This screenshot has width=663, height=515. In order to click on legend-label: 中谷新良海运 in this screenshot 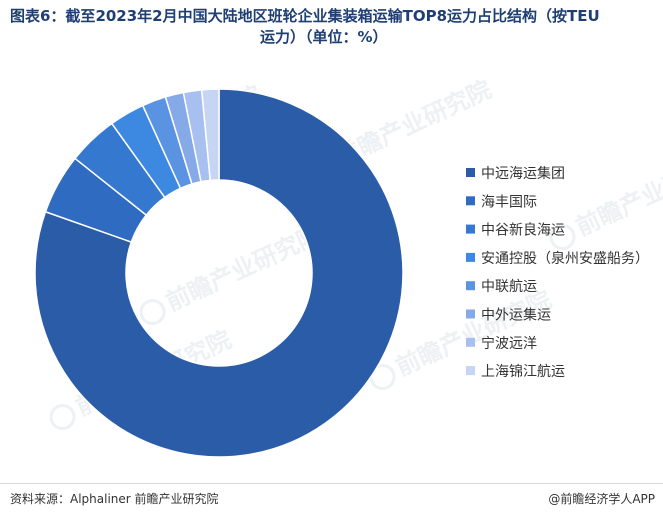, I will do `click(523, 231)`.